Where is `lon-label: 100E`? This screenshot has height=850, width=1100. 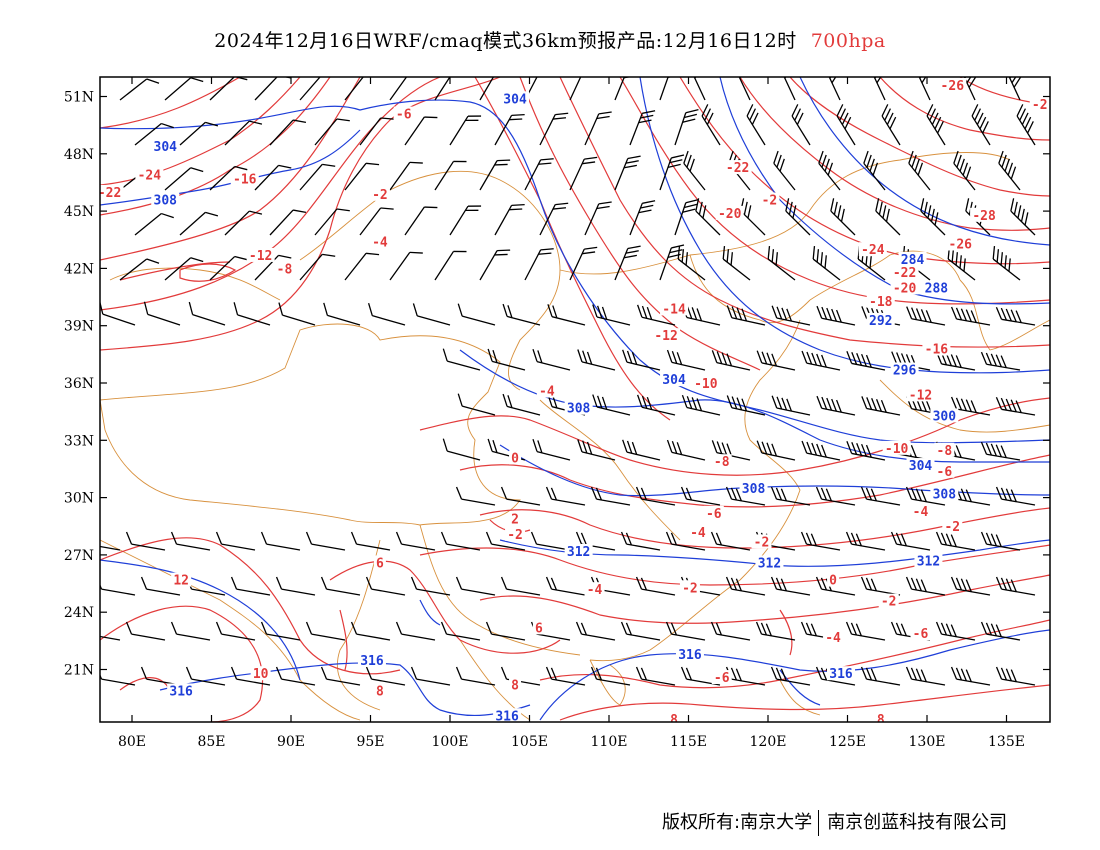
lon-label: 100E is located at coordinates (450, 742).